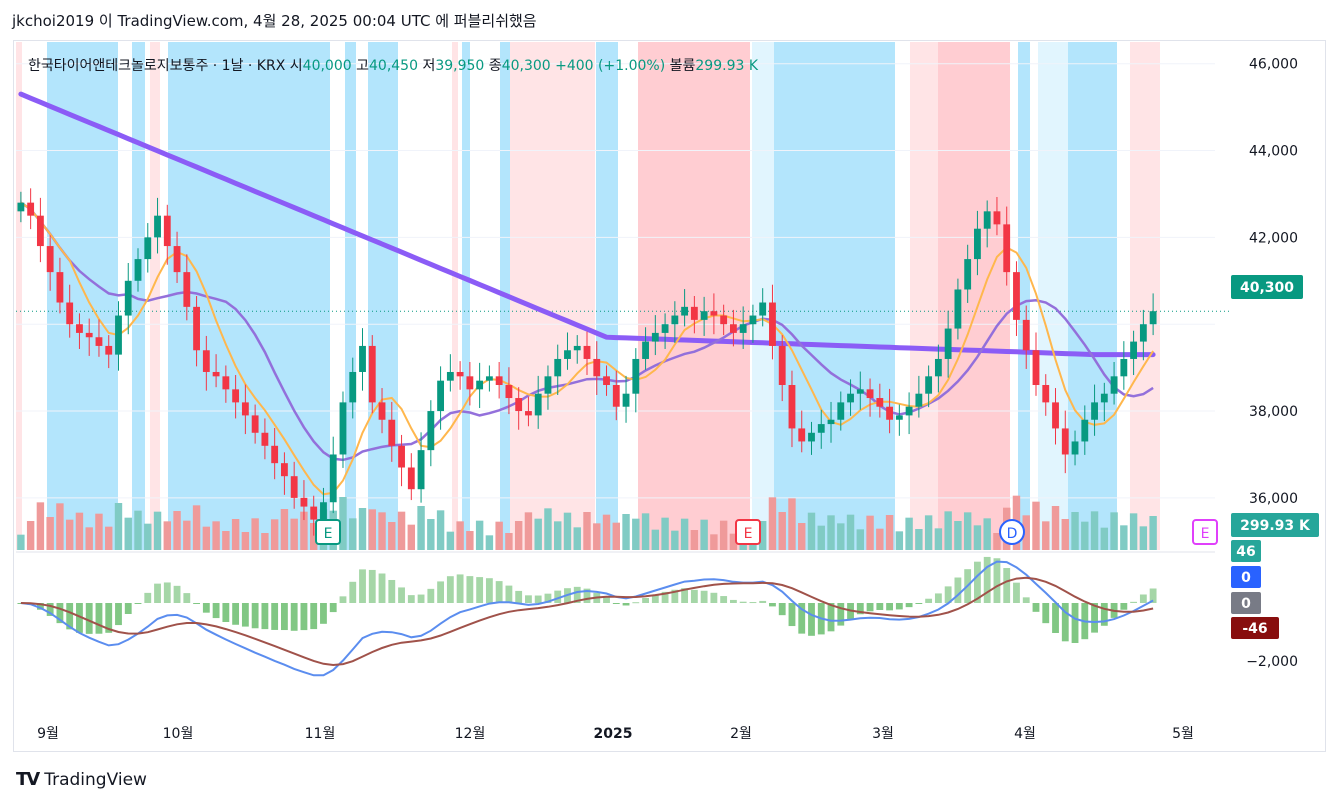  What do you see at coordinates (1205, 532) in the screenshot?
I see `earnings-marker` at bounding box center [1205, 532].